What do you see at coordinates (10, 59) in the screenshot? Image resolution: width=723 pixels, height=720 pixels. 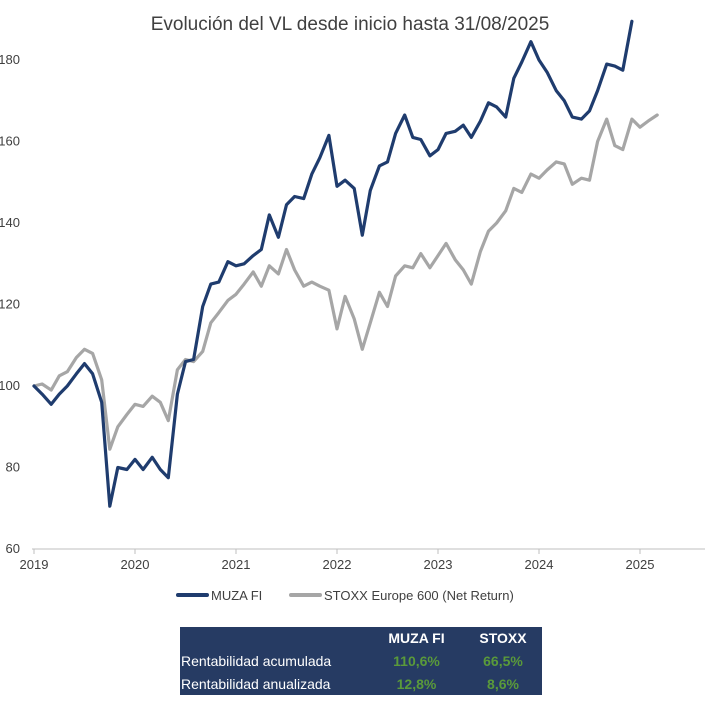 I see `y-tick-label: 180` at bounding box center [10, 59].